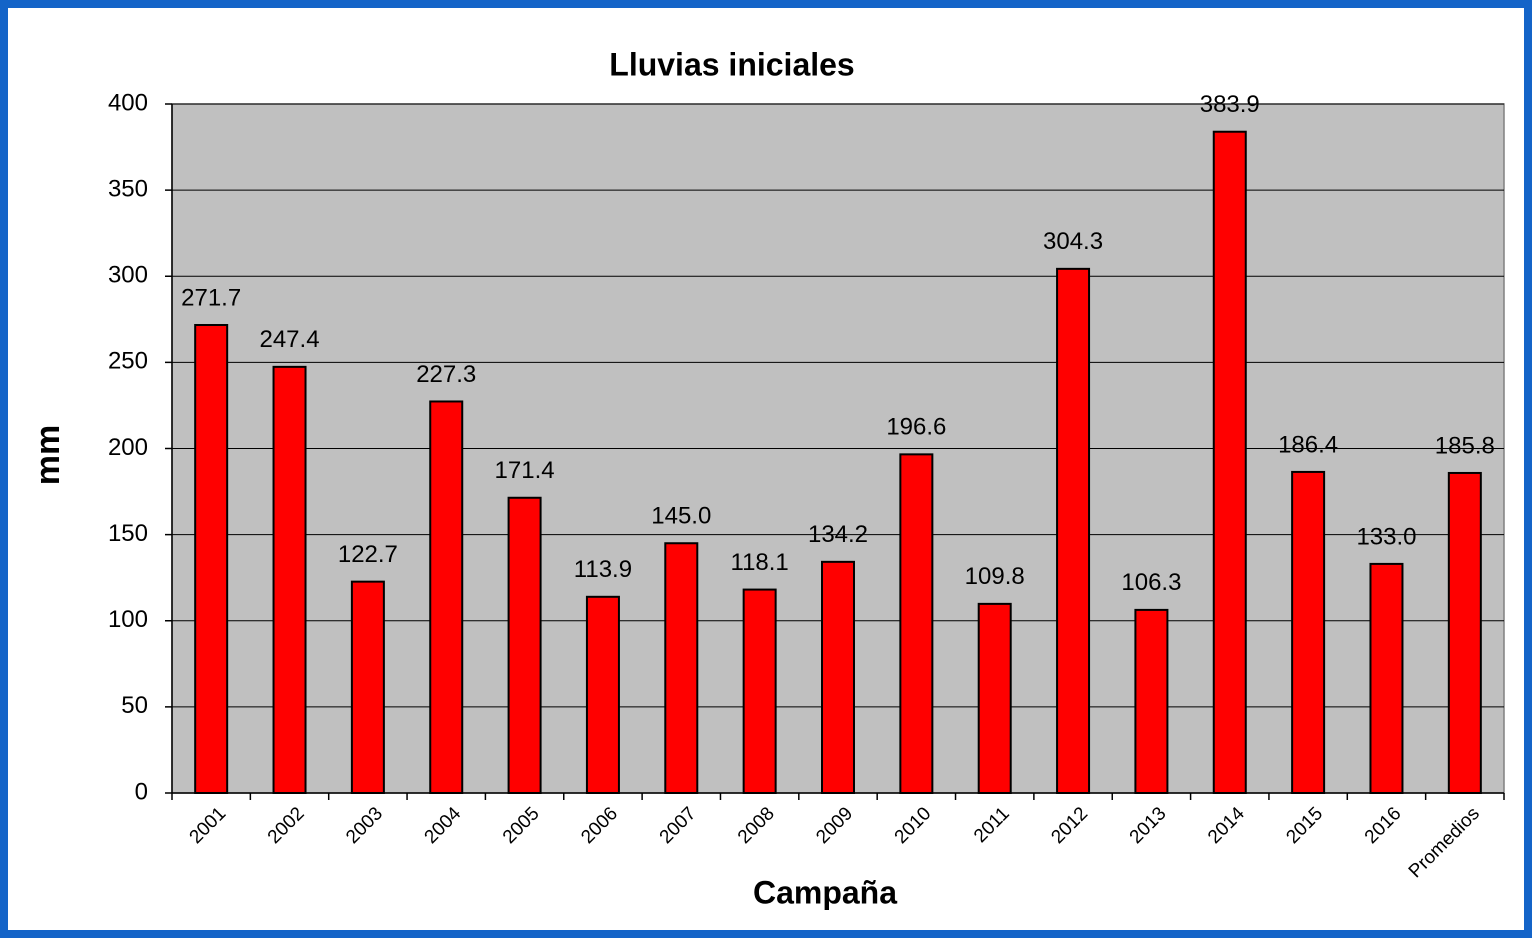  I want to click on value-label: 227.3, so click(446, 374).